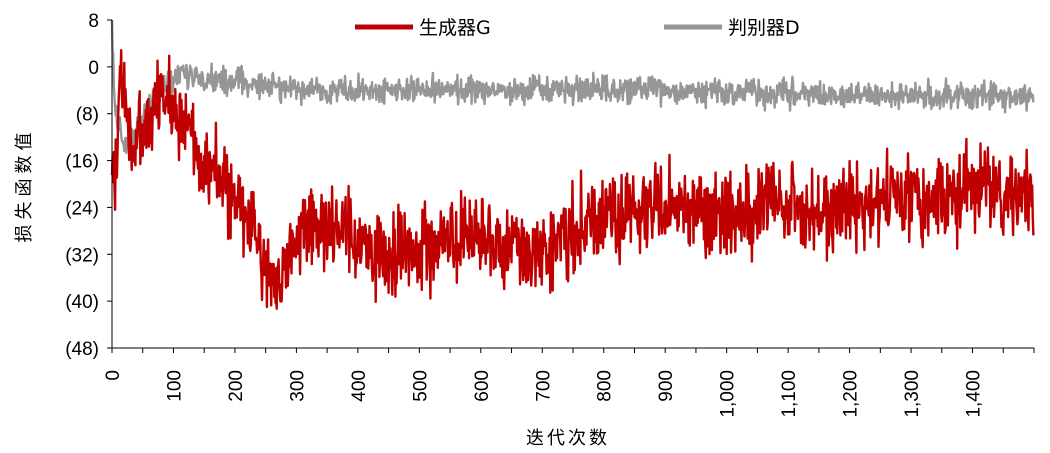 This screenshot has height=453, width=1050. I want to click on x-tick-label: 200, so click(236, 386).